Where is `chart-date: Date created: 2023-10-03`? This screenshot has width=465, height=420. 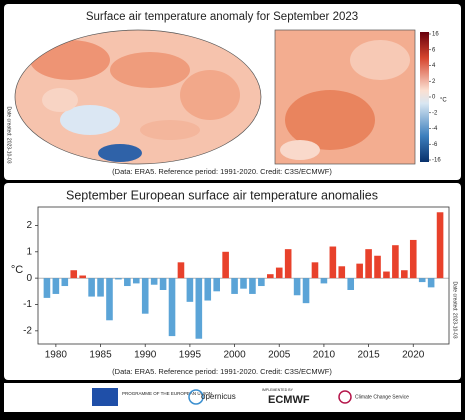 chart-date: Date created: 2023-10-03 is located at coordinates (455, 310).